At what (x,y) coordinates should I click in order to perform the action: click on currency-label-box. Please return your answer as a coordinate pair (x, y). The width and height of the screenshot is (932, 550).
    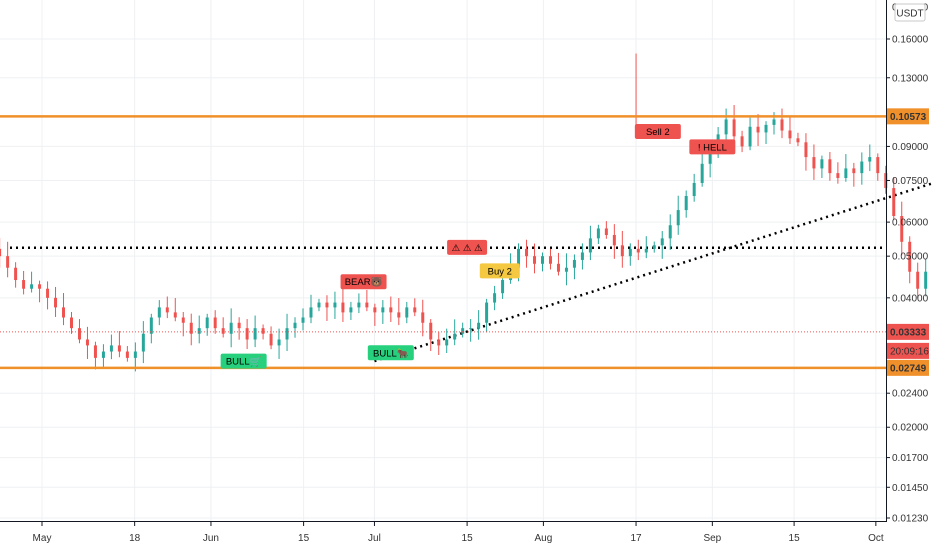
    Looking at the image, I should click on (910, 12).